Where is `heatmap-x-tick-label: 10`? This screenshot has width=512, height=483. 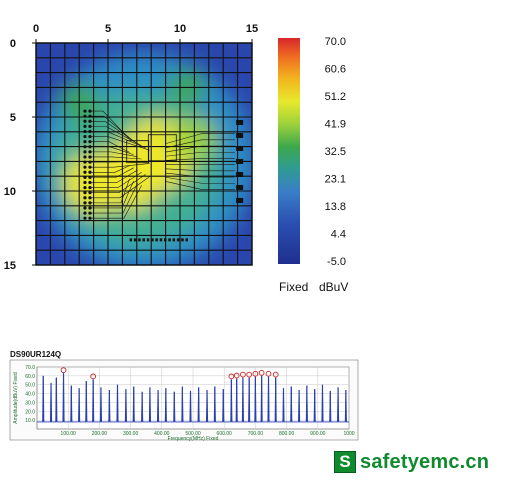 heatmap-x-tick-label: 10 is located at coordinates (180, 29).